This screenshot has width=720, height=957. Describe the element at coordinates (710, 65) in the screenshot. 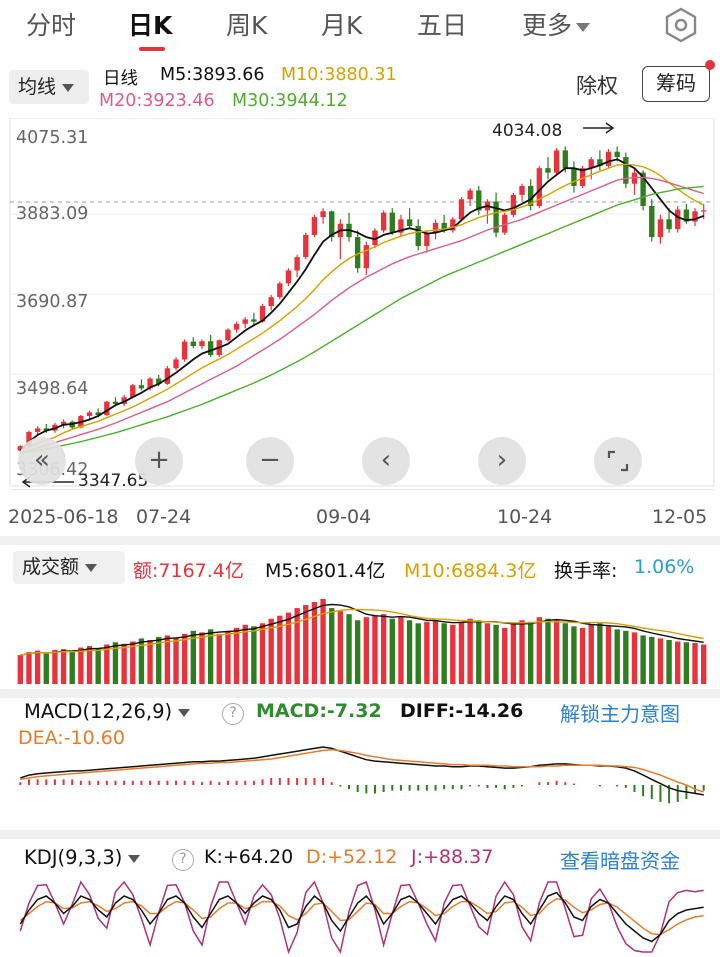

I see `notification-dot` at that location.